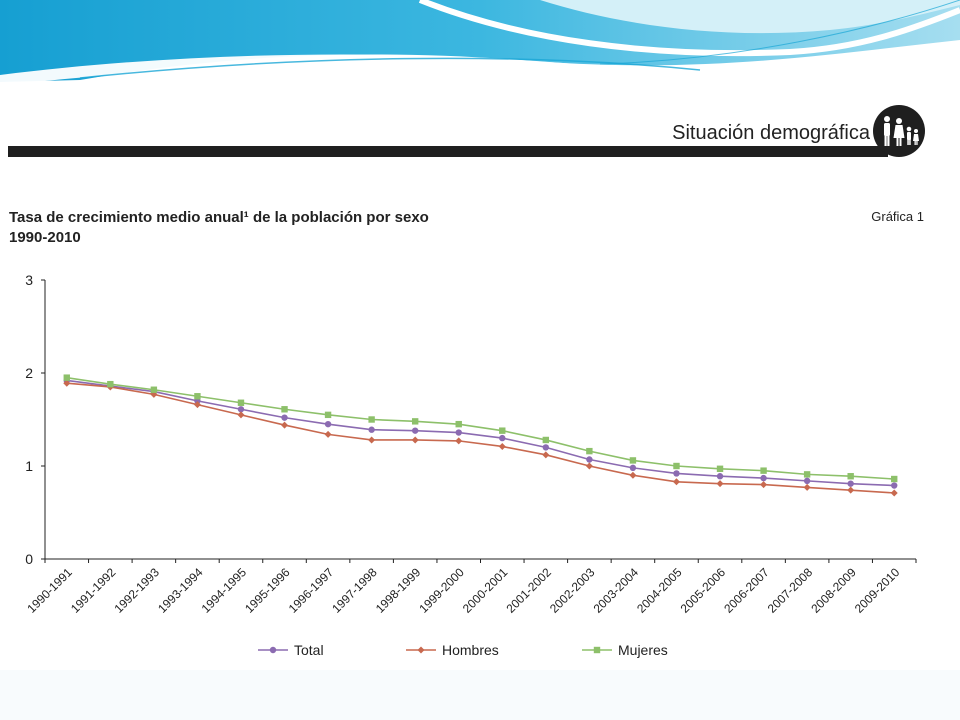 The width and height of the screenshot is (960, 720). What do you see at coordinates (448, 151) in the screenshot?
I see `header-bar` at bounding box center [448, 151].